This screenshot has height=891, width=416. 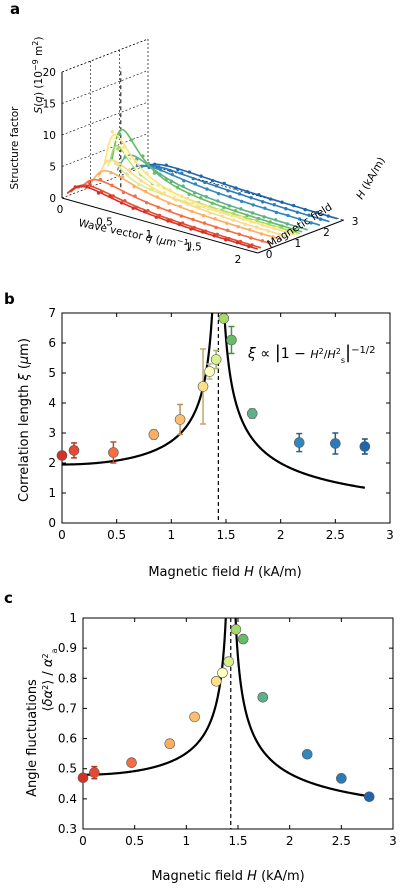 What do you see at coordinates (135, 234) in the screenshot?
I see `a-xlabel: Wave vector q (μm−1)` at bounding box center [135, 234].